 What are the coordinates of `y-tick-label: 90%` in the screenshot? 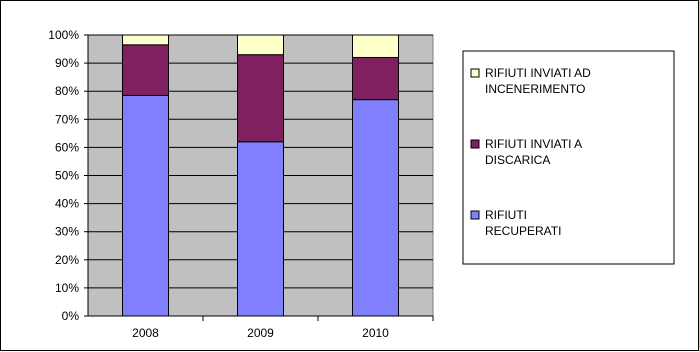 It's located at (67, 63).